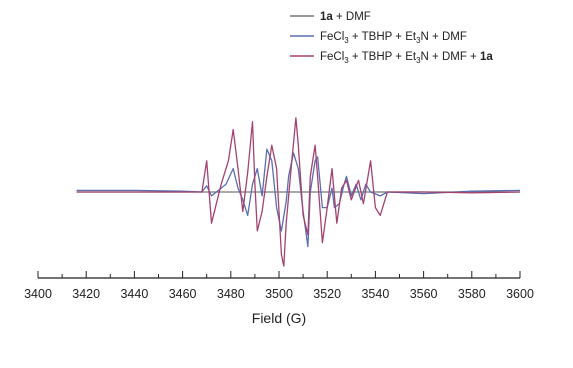  What do you see at coordinates (183, 294) in the screenshot?
I see `x-tick-label: 3460` at bounding box center [183, 294].